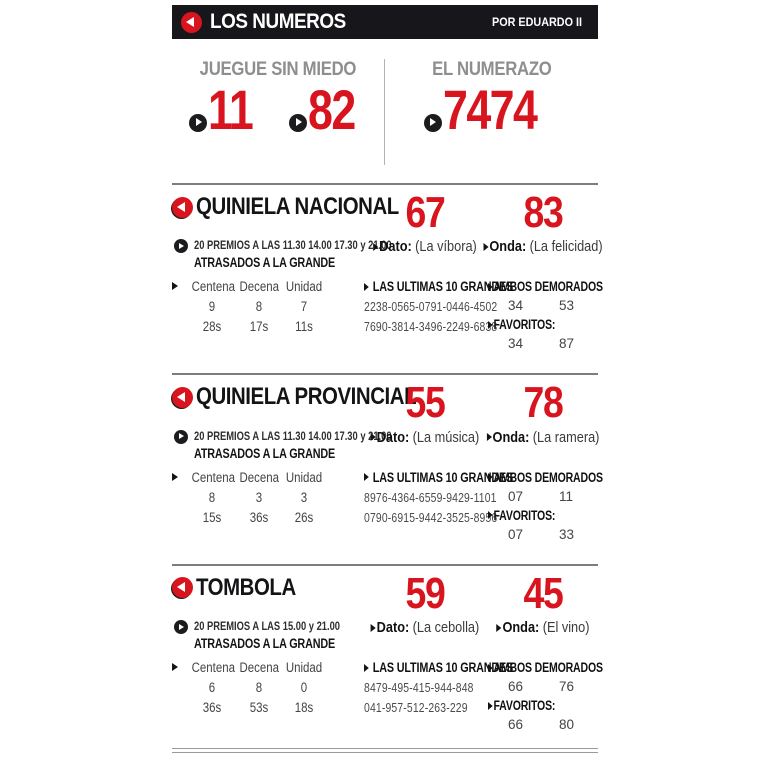  I want to click on onda-number: 45, so click(543, 593).